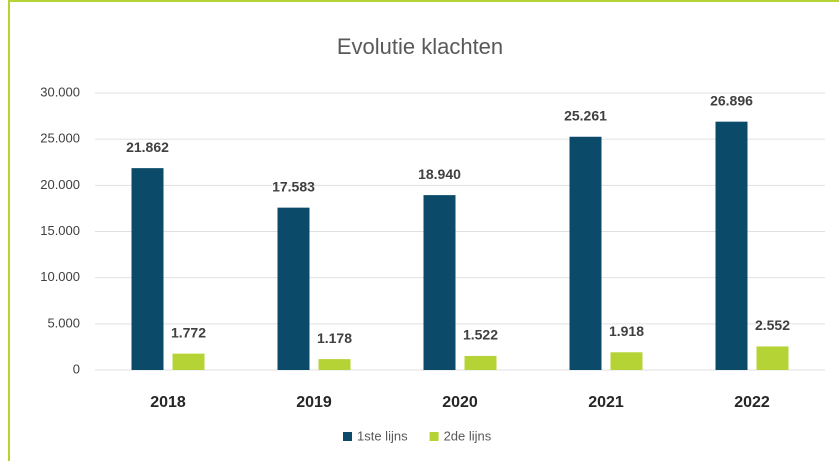 This screenshot has width=839, height=461. What do you see at coordinates (752, 402) in the screenshot?
I see `x-tick-label: 2022` at bounding box center [752, 402].